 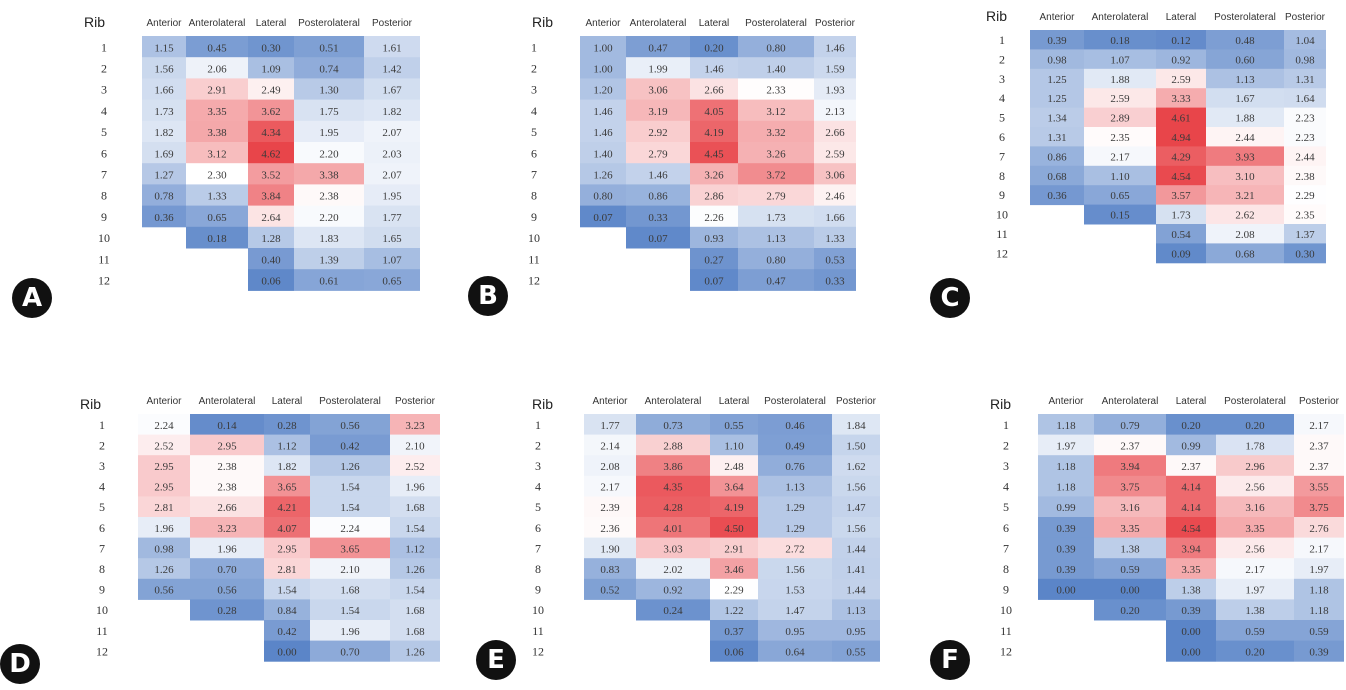 What do you see at coordinates (350, 611) in the screenshot?
I see `cell-value-label: 1.54` at bounding box center [350, 611].